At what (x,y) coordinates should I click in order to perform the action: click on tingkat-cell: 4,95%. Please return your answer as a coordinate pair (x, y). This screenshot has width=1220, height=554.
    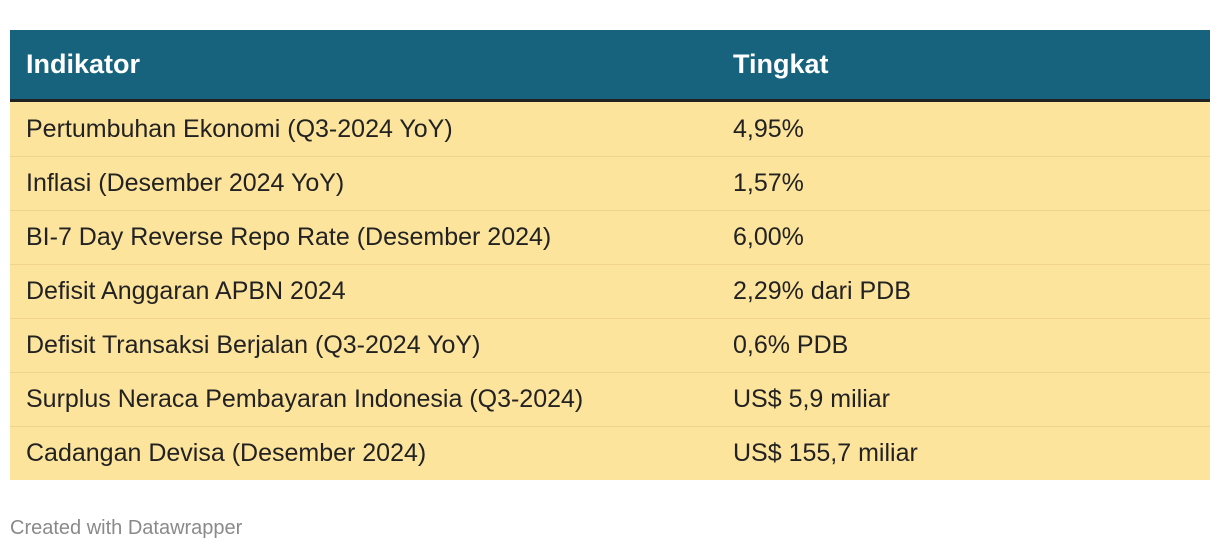
    Looking at the image, I should click on (963, 128).